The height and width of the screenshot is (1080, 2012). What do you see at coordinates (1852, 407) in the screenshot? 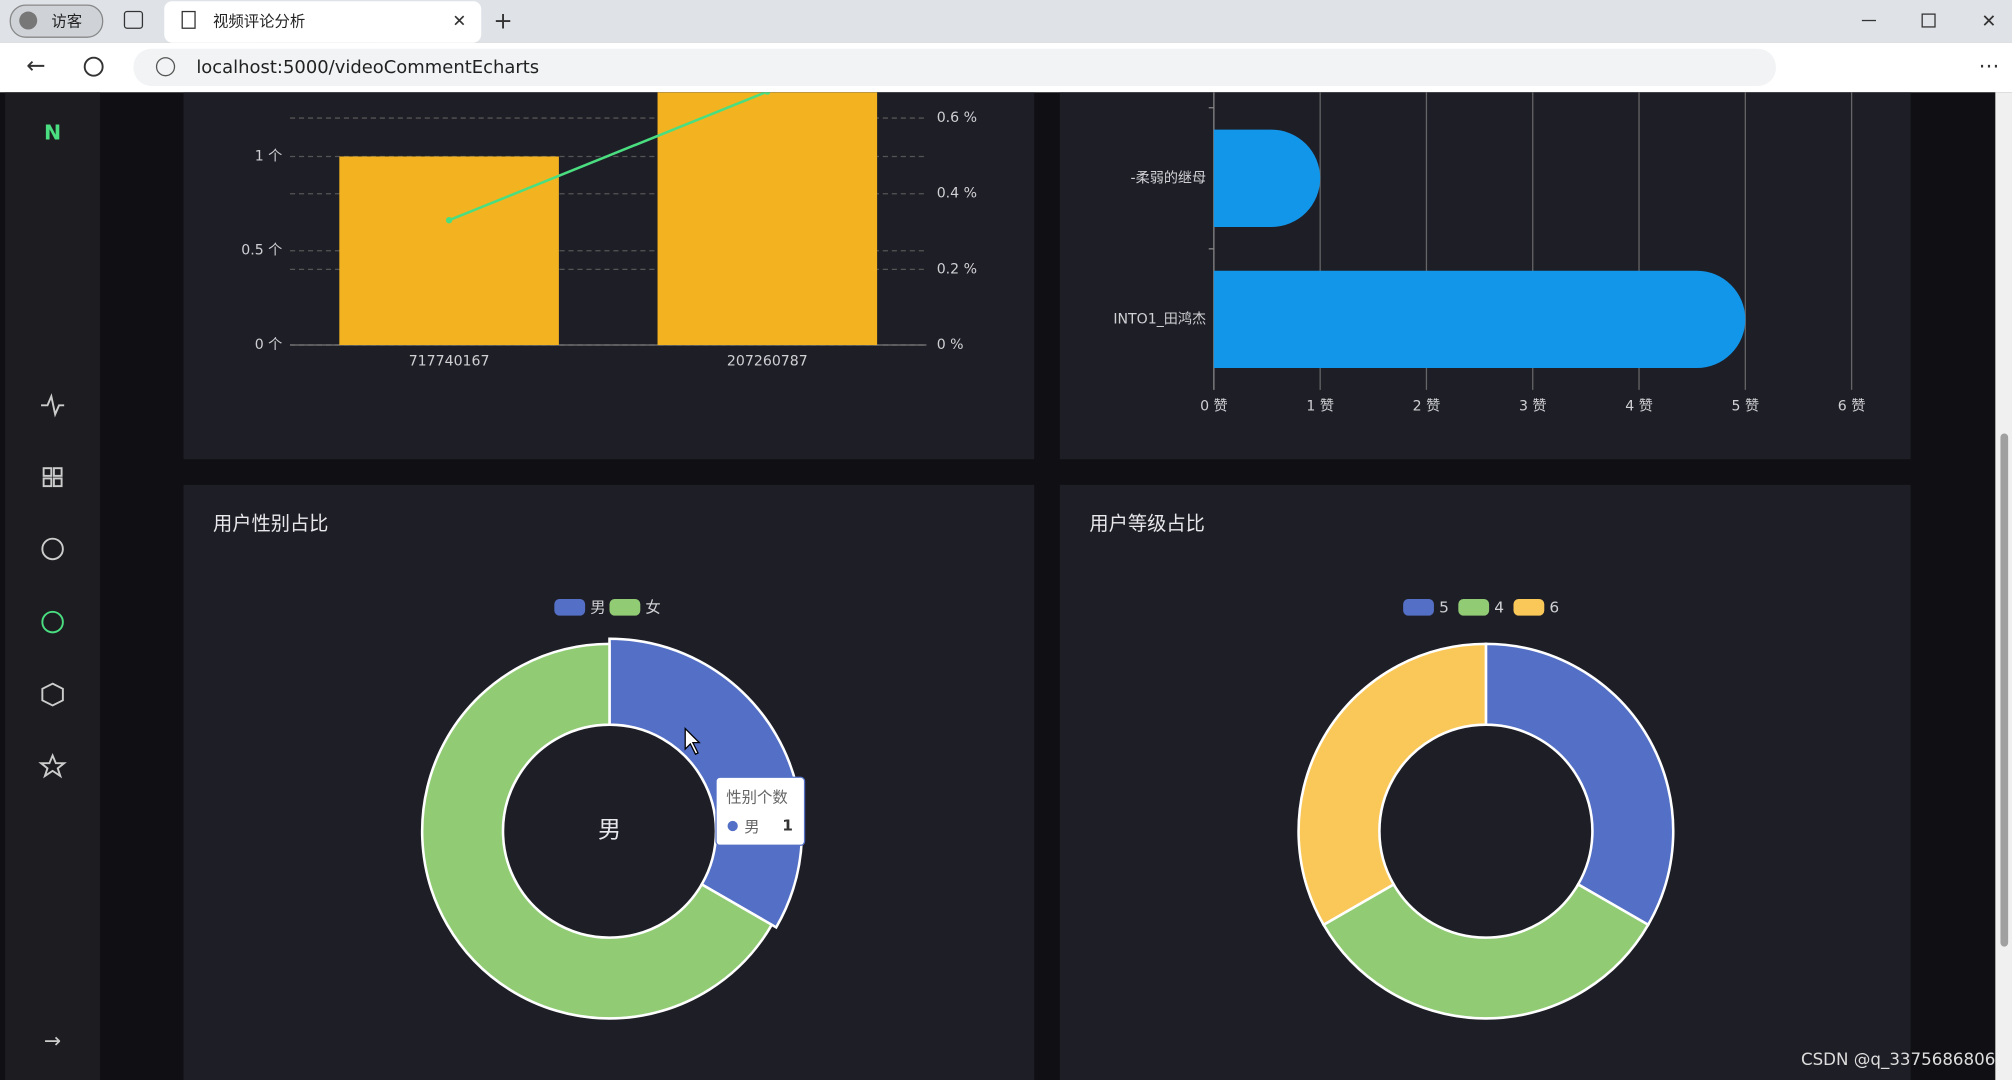
I see `x-tick-label: 6 赞` at bounding box center [1852, 407].